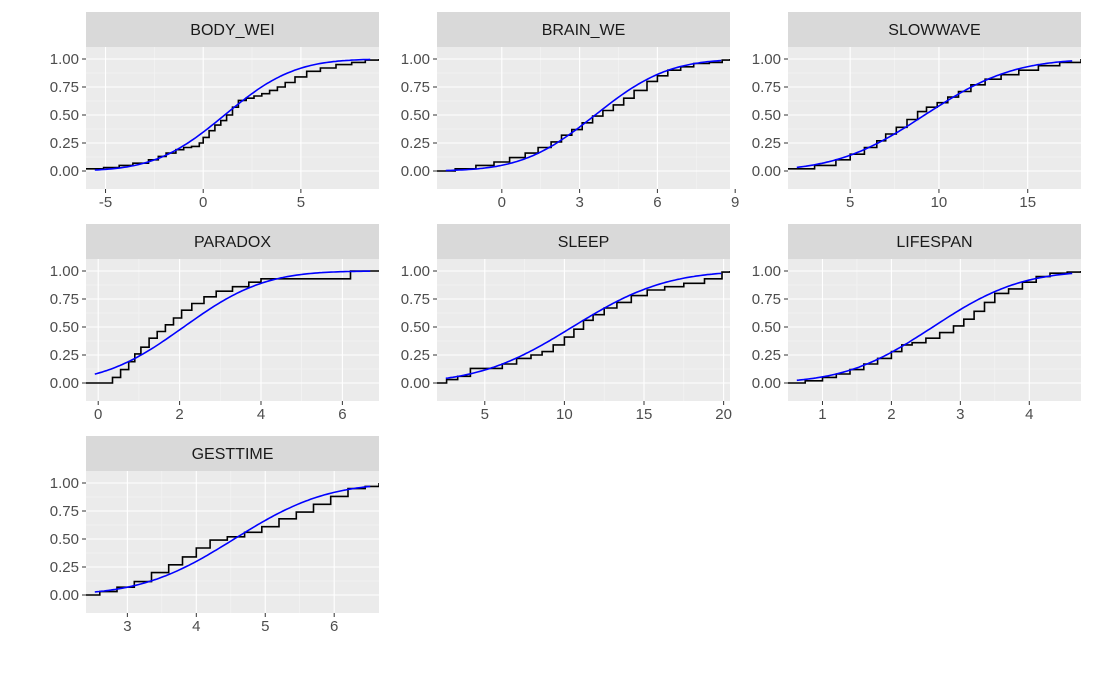 The height and width of the screenshot is (675, 1093). I want to click on facet-panel-lifespan: LIFESPAN 0.00 0.25 0.50 0.75 1.00 1 2 3 4, so click(916, 323).